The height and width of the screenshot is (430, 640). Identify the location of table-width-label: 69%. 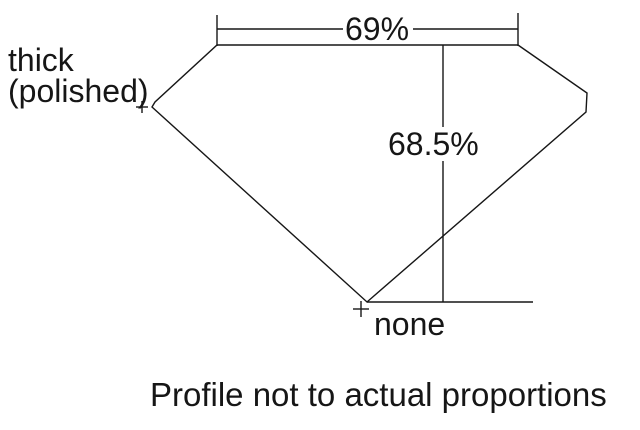
(377, 29).